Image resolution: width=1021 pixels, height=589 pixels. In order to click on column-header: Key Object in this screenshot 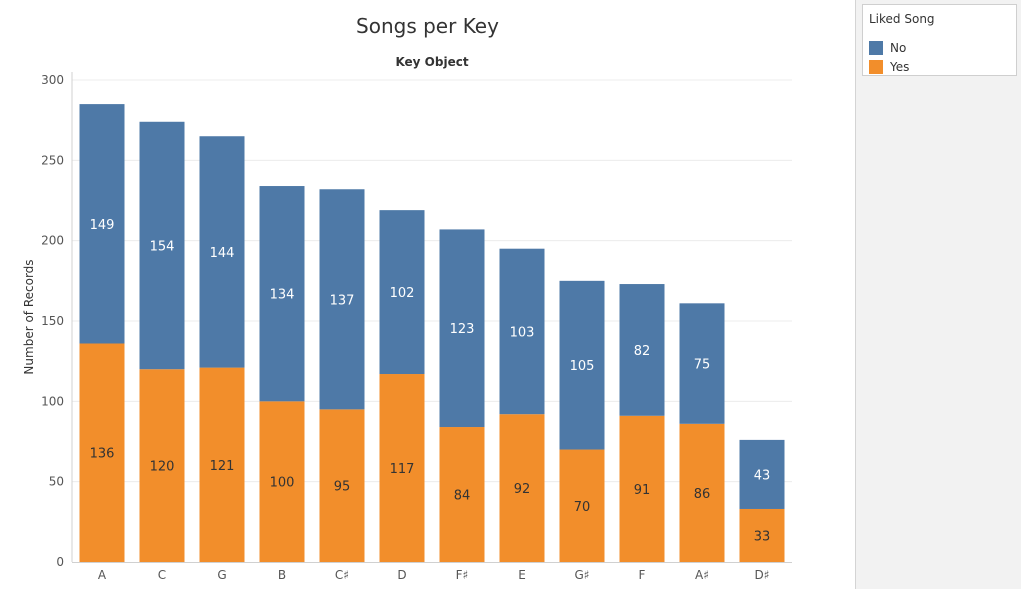, I will do `click(431, 62)`.